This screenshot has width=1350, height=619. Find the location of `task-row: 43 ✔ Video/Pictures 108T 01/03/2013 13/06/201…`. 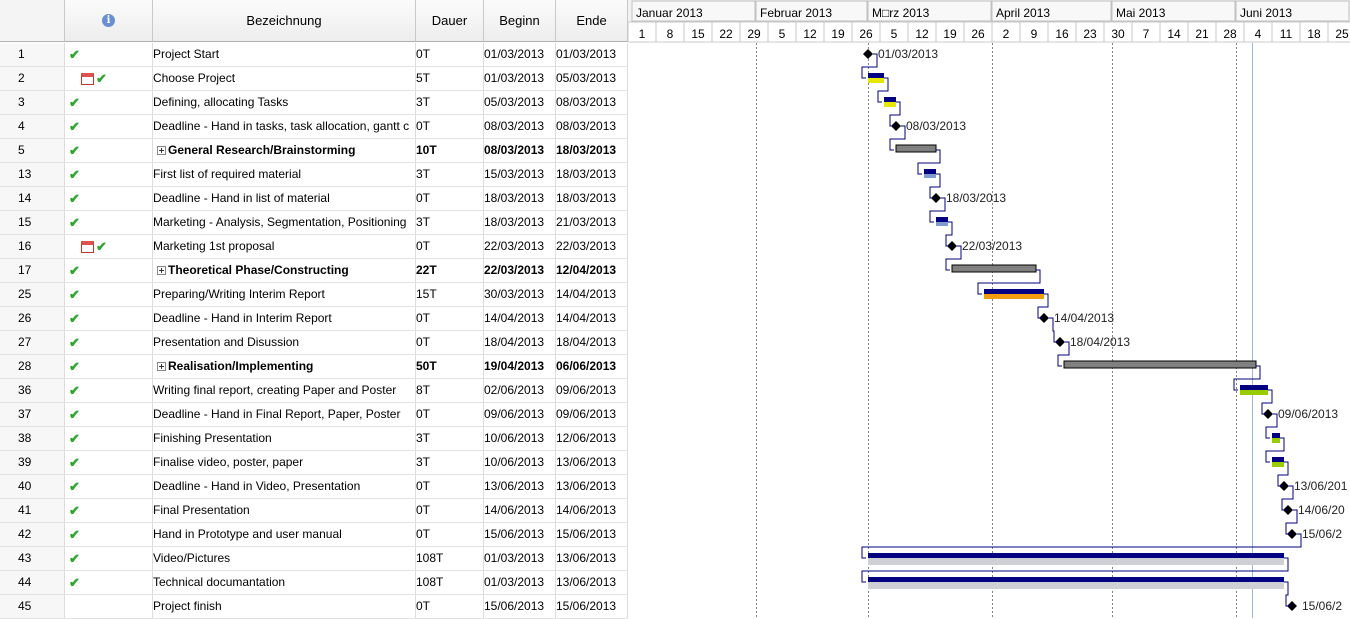

task-row: 43 ✔ Video/Pictures 108T 01/03/2013 13/06/201… is located at coordinates (314, 559).